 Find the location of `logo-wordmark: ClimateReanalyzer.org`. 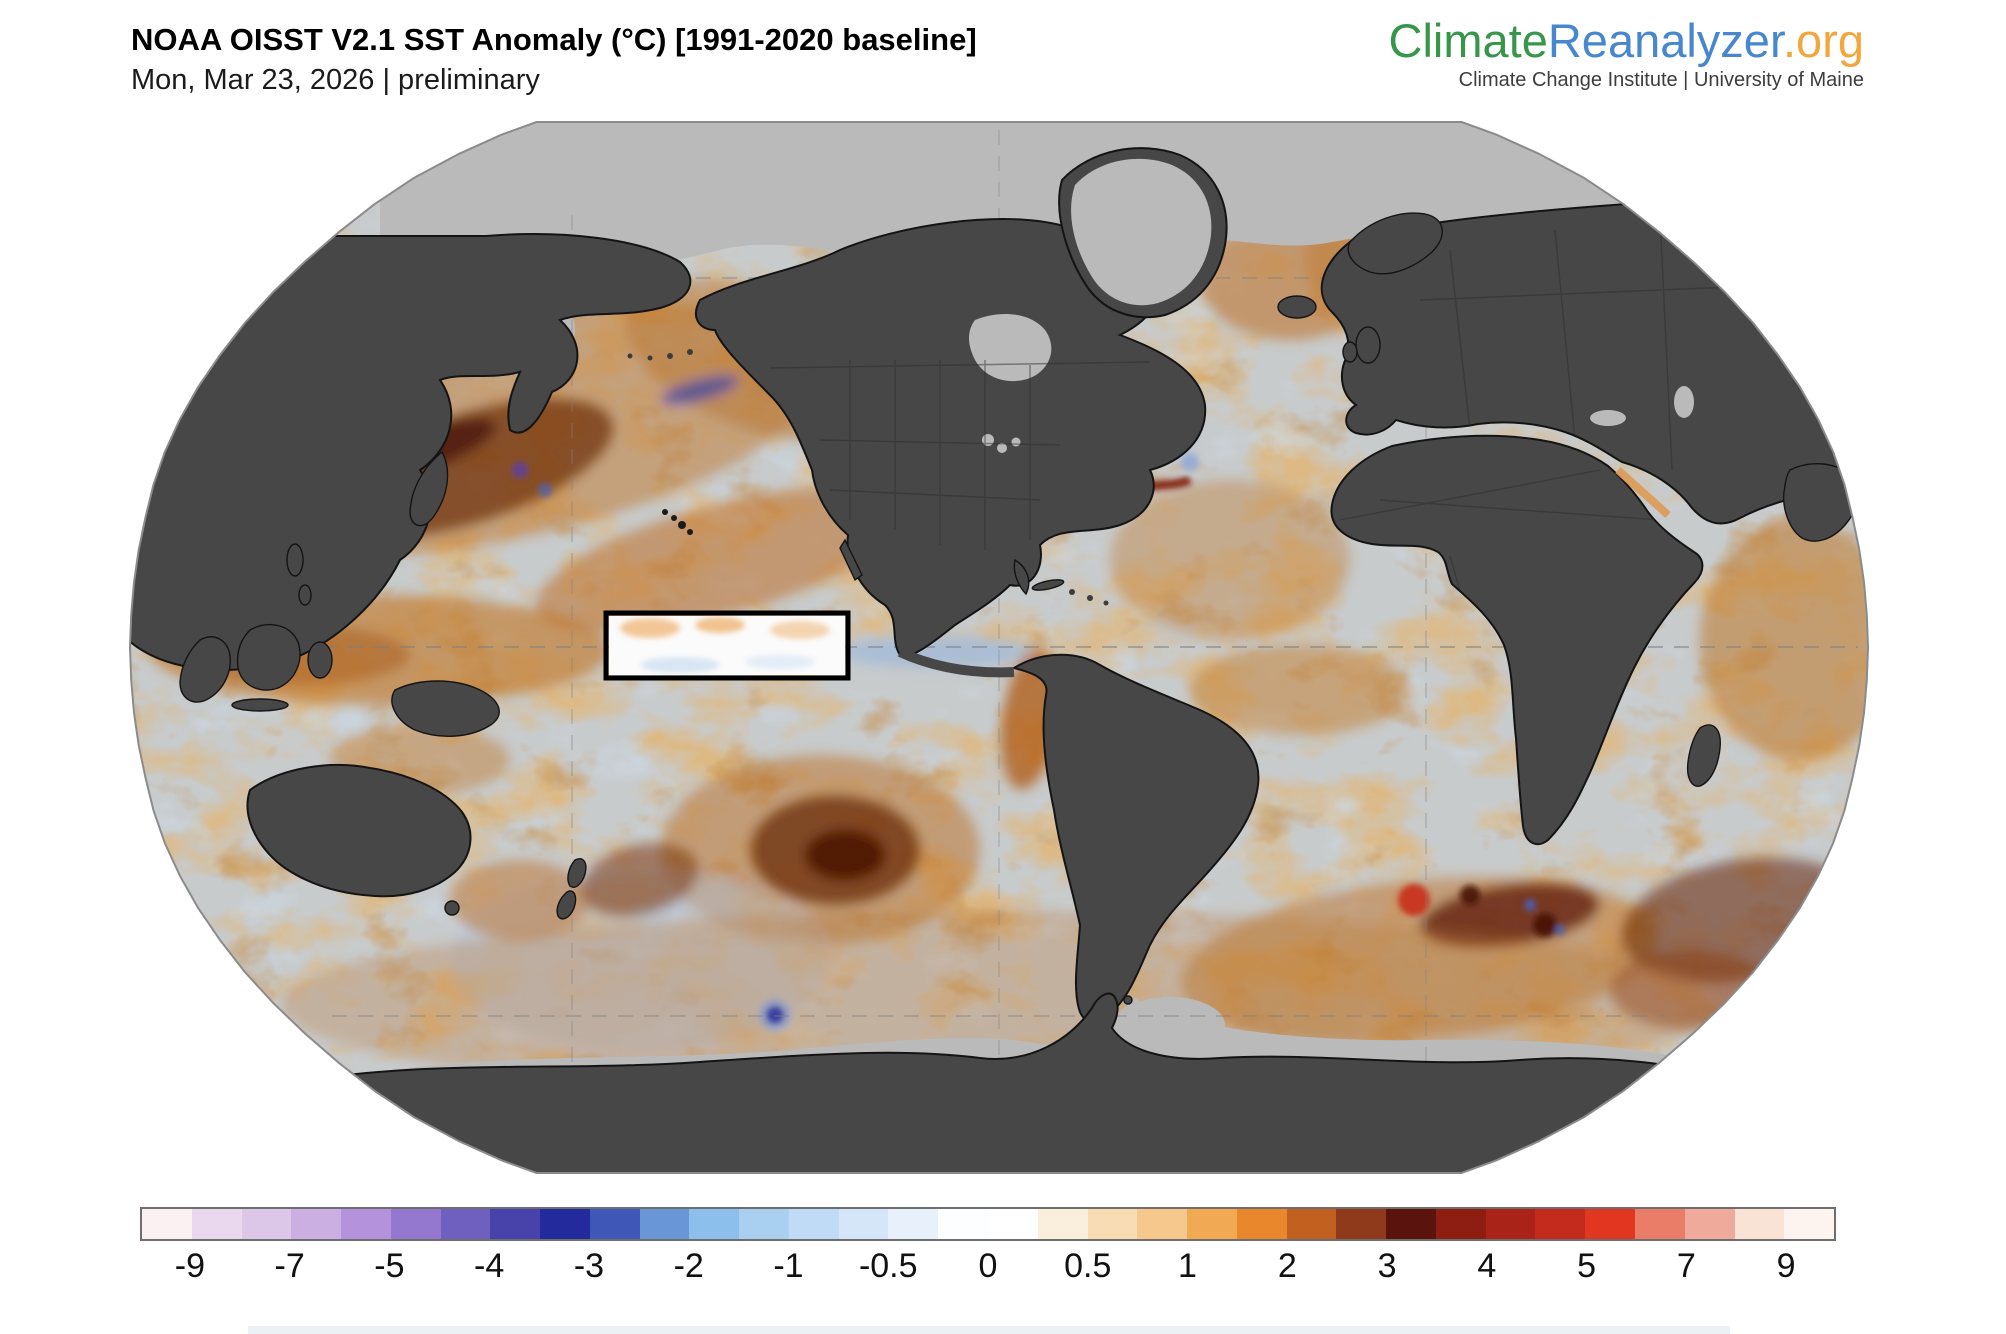

logo-wordmark: ClimateReanalyzer.org is located at coordinates (1626, 40).